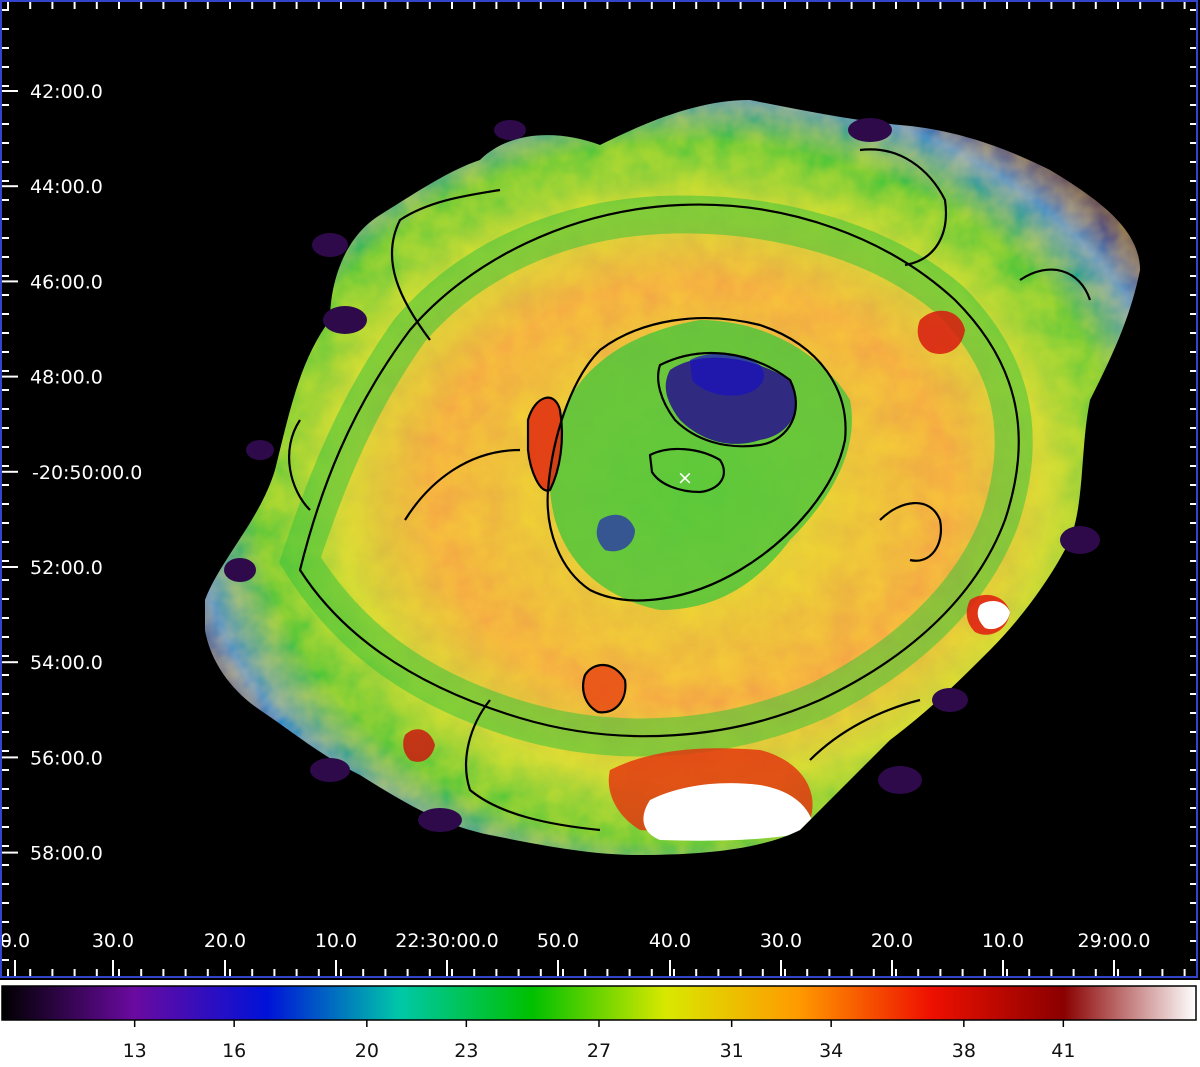 Image resolution: width=1200 pixels, height=1067 pixels. What do you see at coordinates (732, 1051) in the screenshot?
I see `colorbar-label: 31` at bounding box center [732, 1051].